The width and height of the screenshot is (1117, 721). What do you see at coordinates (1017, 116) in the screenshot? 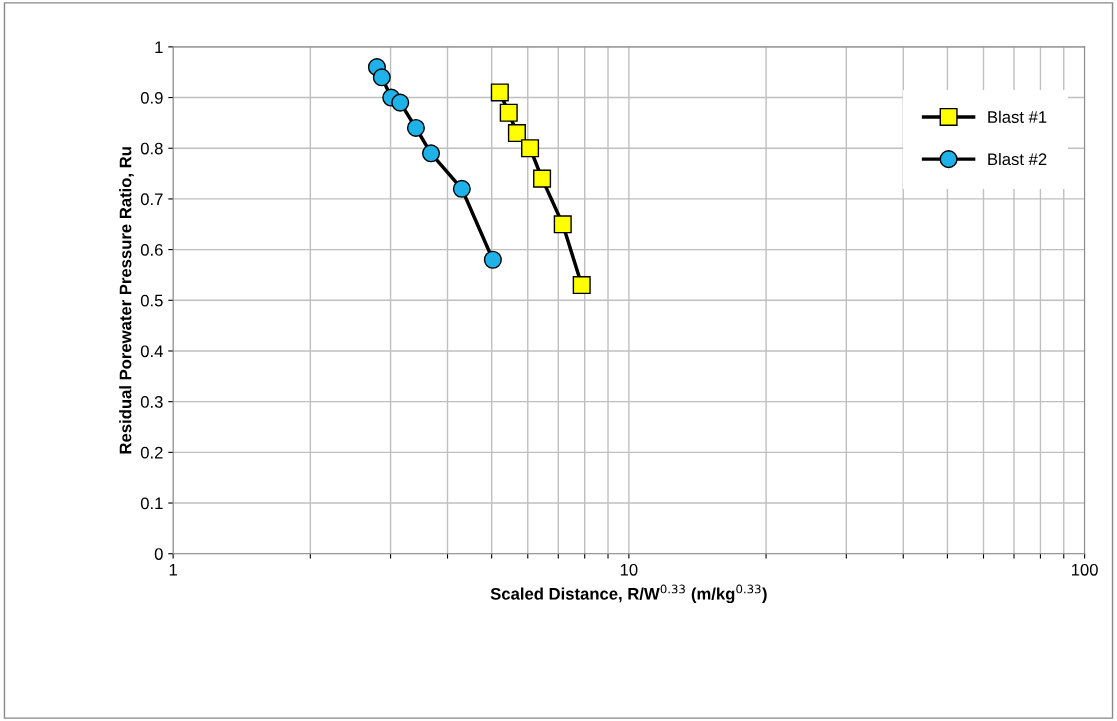
I see `legend-label: Blast #1` at bounding box center [1017, 116].